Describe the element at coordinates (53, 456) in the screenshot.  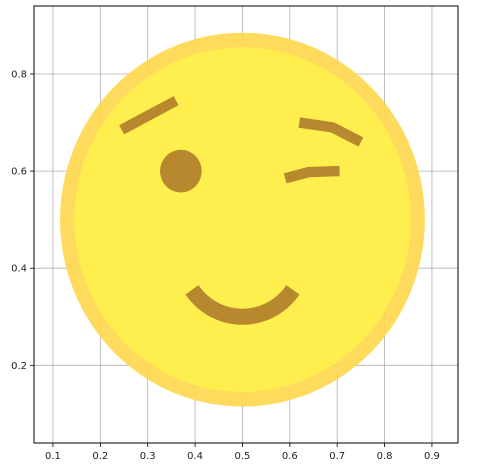
I see `x-tick-label: 0.1` at that location.